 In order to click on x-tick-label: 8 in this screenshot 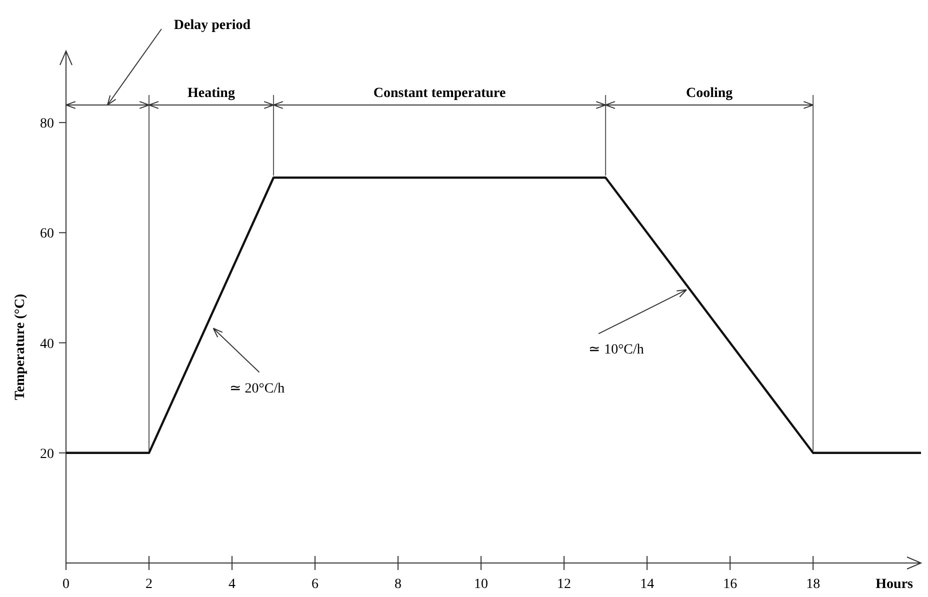, I will do `click(398, 584)`.